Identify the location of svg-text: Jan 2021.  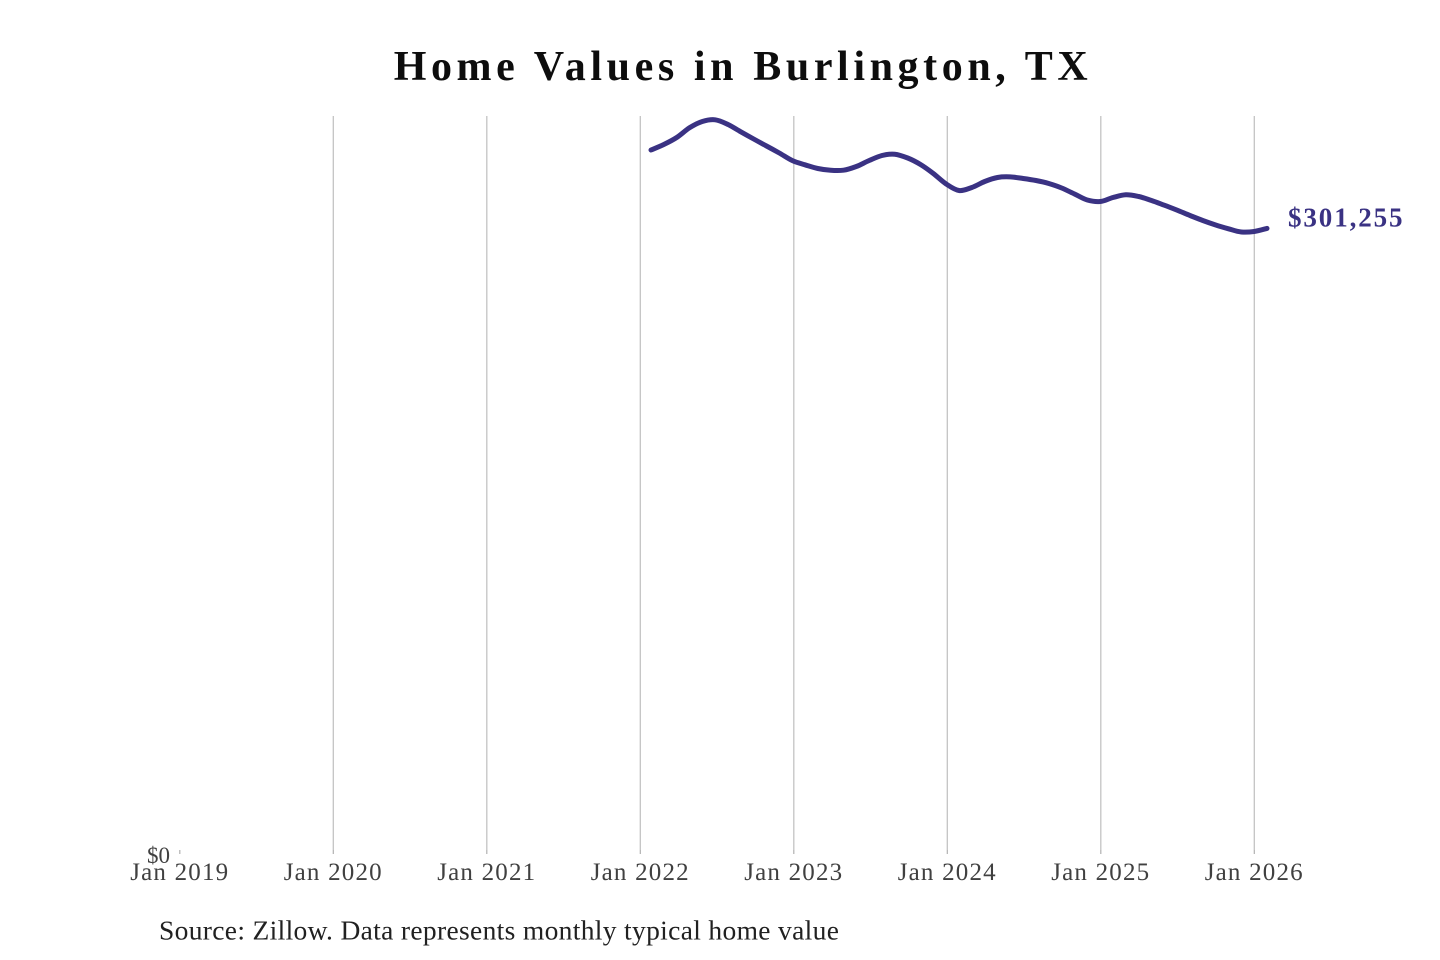
(486, 872).